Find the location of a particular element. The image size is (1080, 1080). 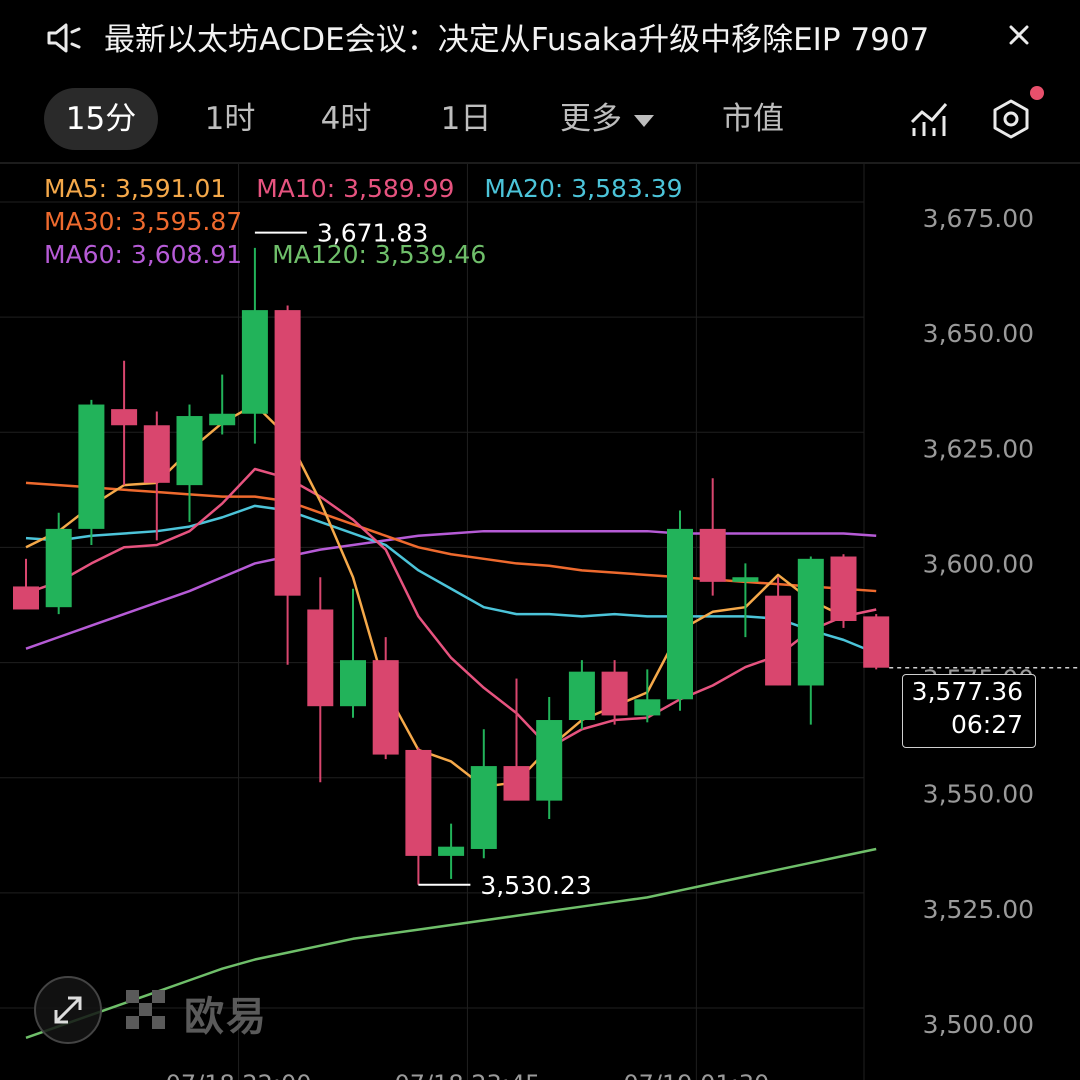

tab-more-label: 更多 is located at coordinates (591, 119).